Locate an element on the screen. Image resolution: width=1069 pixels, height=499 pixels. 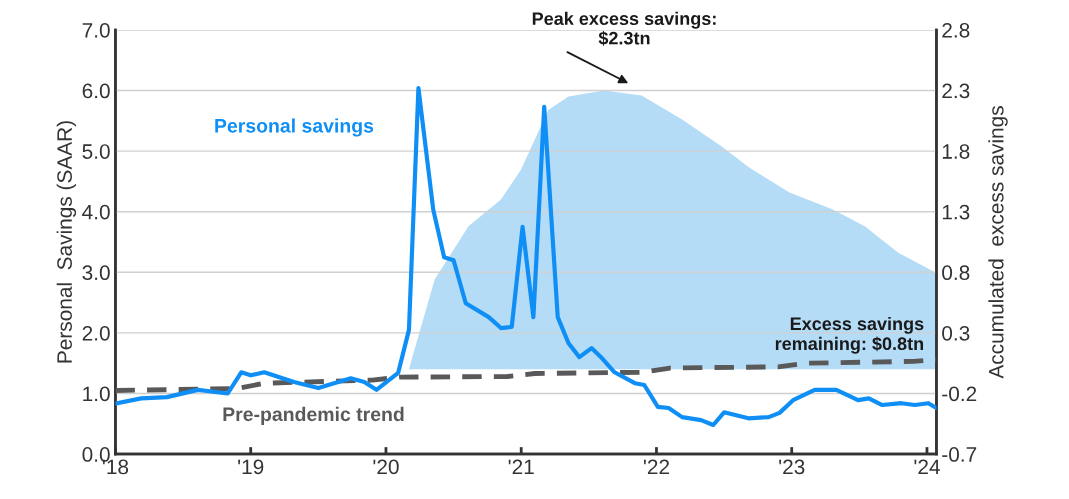
y-tick-label: 2.0 is located at coordinates (96, 333).